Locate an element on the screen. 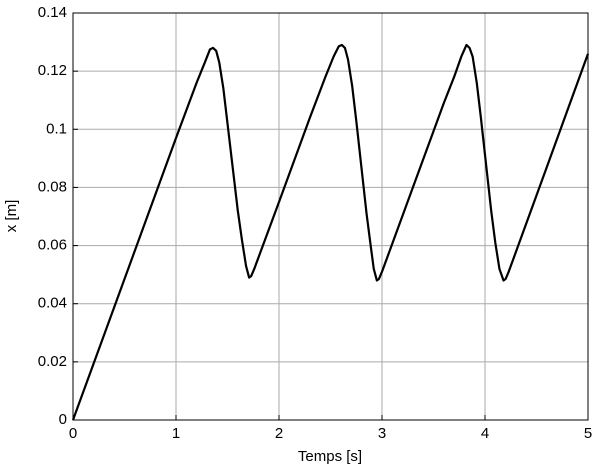 The height and width of the screenshot is (470, 605). y-tick-label: 0 is located at coordinates (63, 419).